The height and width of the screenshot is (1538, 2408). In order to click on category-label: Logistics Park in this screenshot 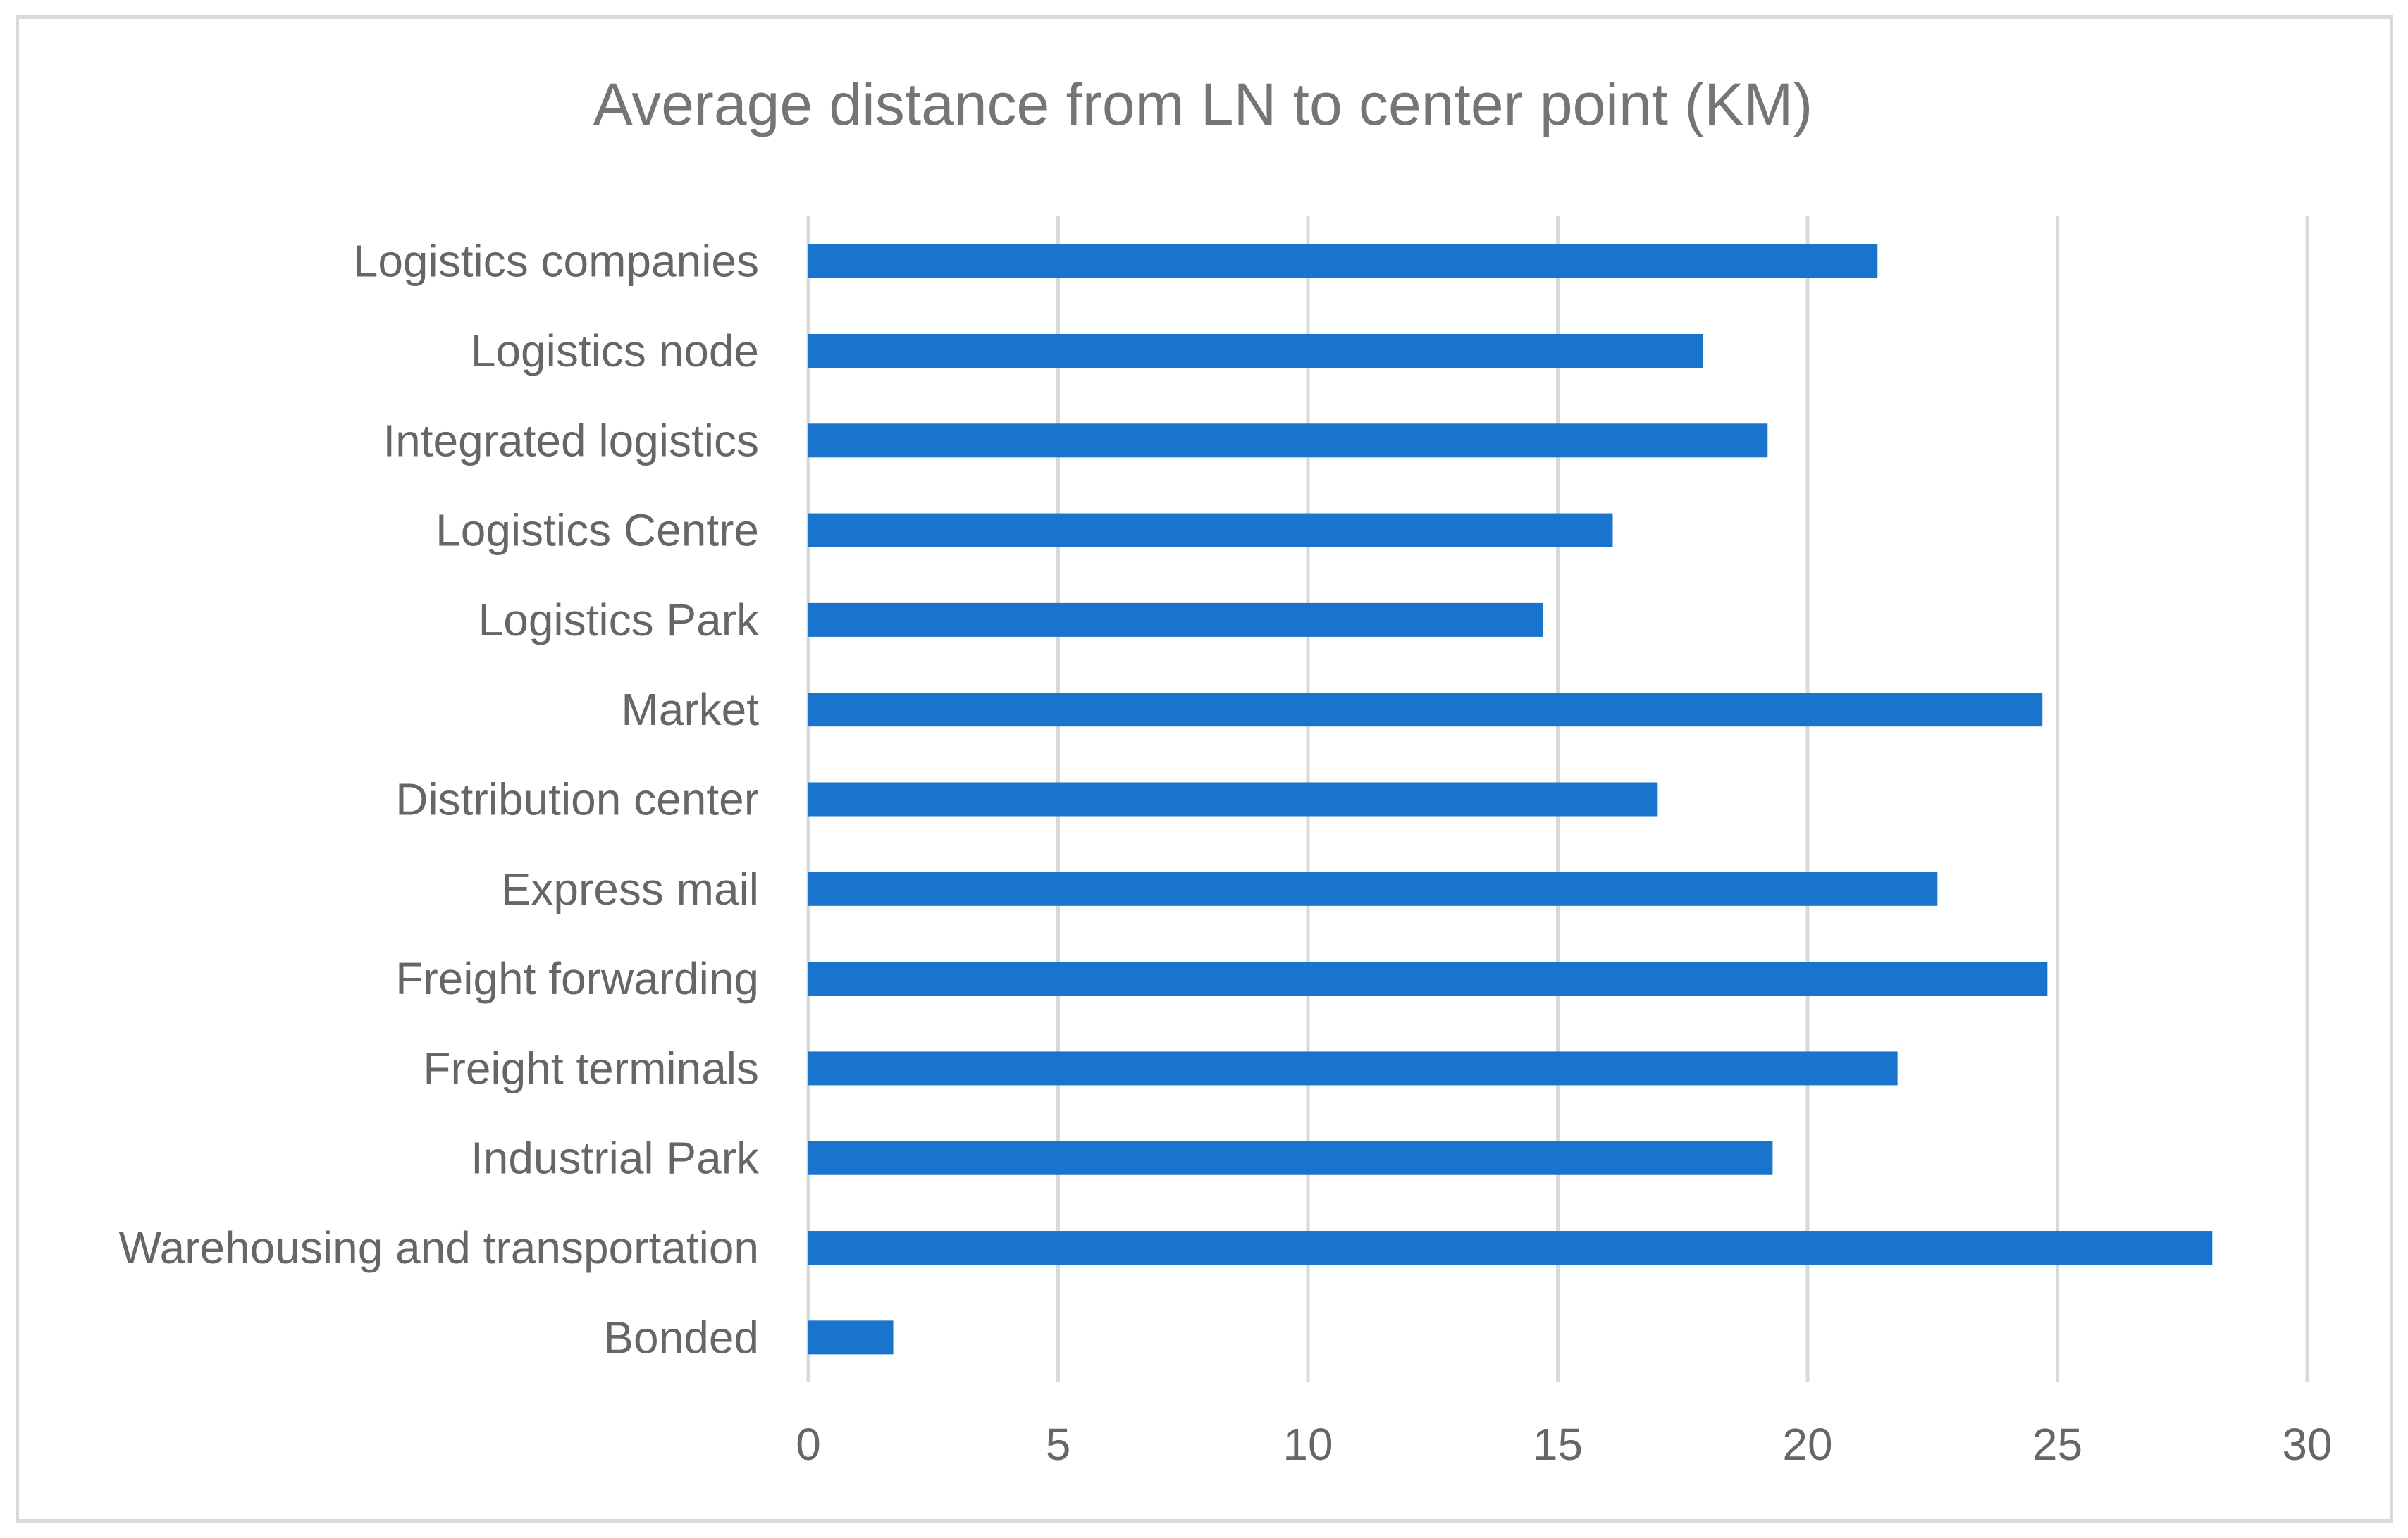, I will do `click(619, 620)`.